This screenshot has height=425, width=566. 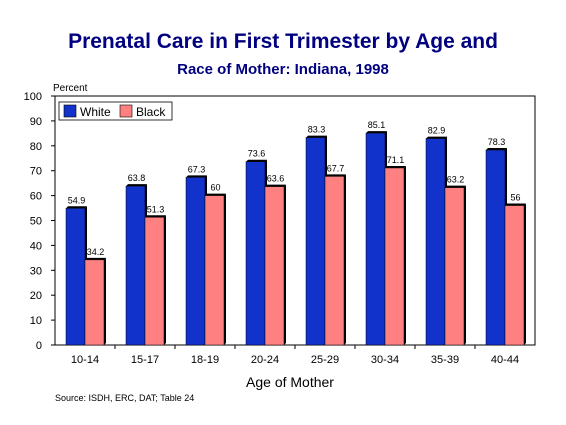 What do you see at coordinates (36, 197) in the screenshot?
I see `y-tick-label: 60` at bounding box center [36, 197].